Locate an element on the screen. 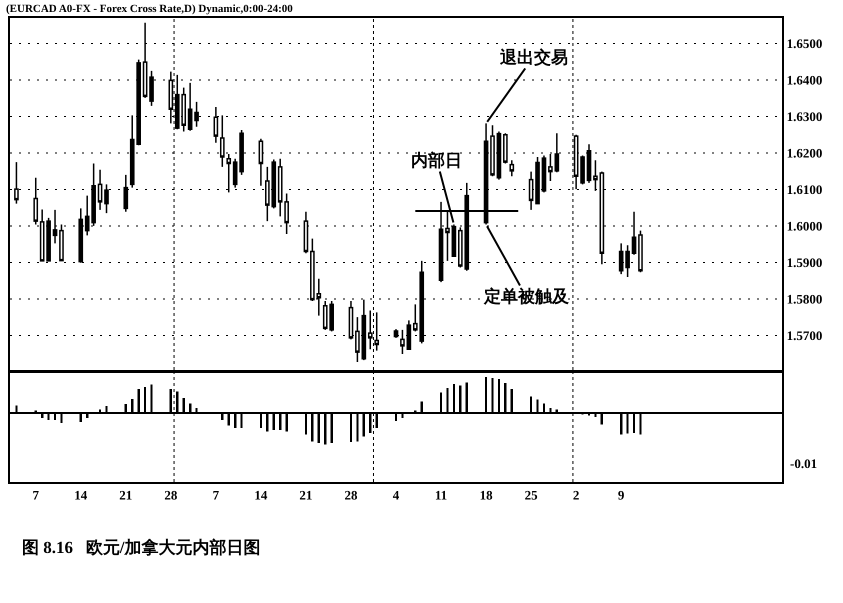 This screenshot has height=603, width=843. y-tick-label: 1.5800 is located at coordinates (804, 298).